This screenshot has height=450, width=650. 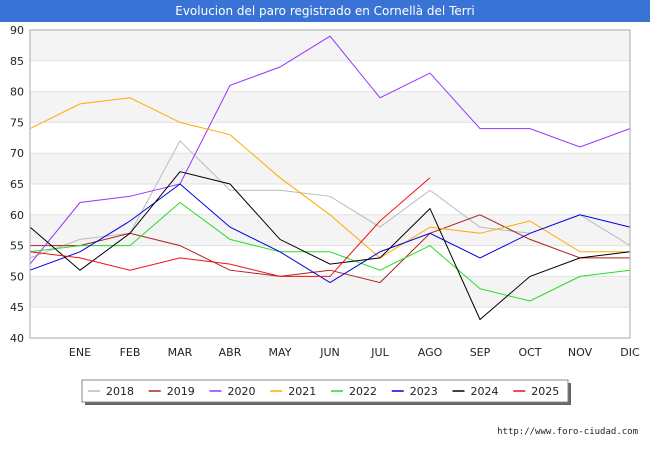 What do you see at coordinates (120, 391) in the screenshot?
I see `legend-label-2018: 2018` at bounding box center [120, 391].